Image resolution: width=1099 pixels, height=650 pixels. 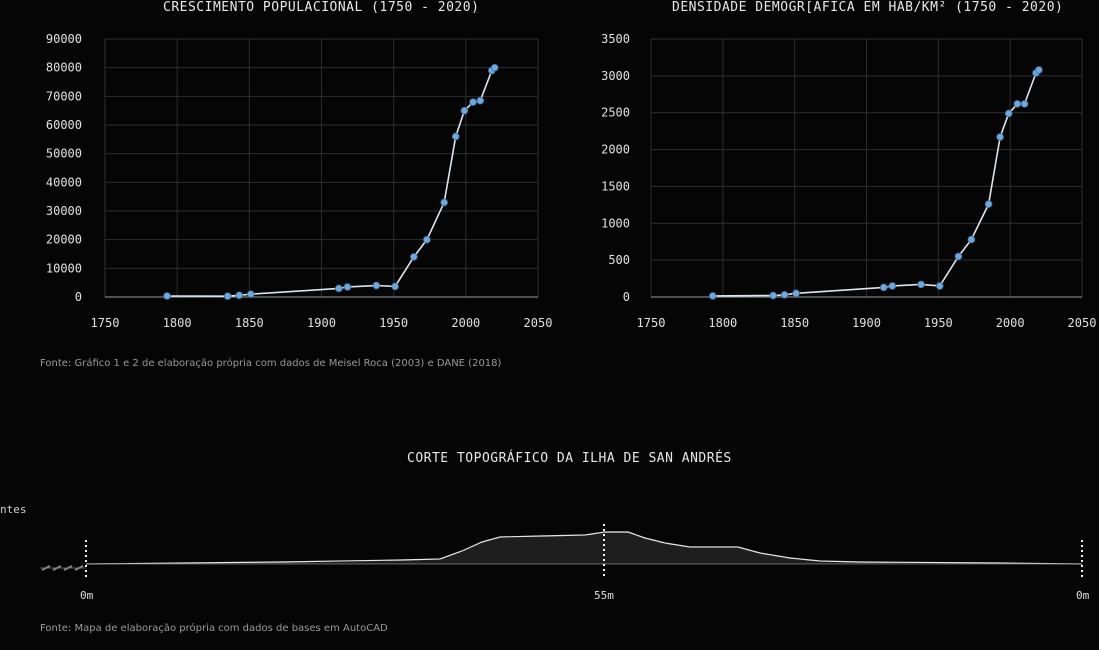 What do you see at coordinates (64, 240) in the screenshot?
I see `y-tick-label: 20000` at bounding box center [64, 240].